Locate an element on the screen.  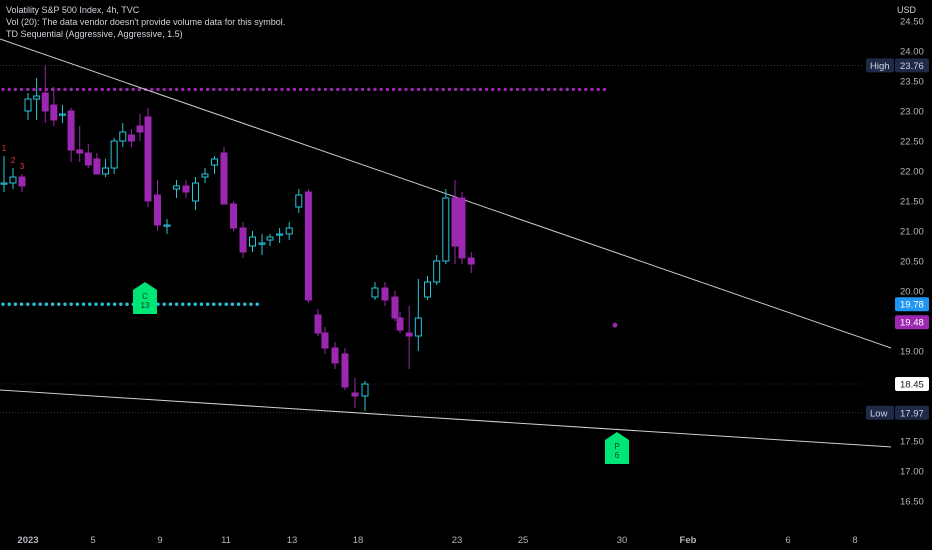
price-tags: High 23.76 19.78 19.48 18.45 Low 17.97 is located at coordinates (897, 239).